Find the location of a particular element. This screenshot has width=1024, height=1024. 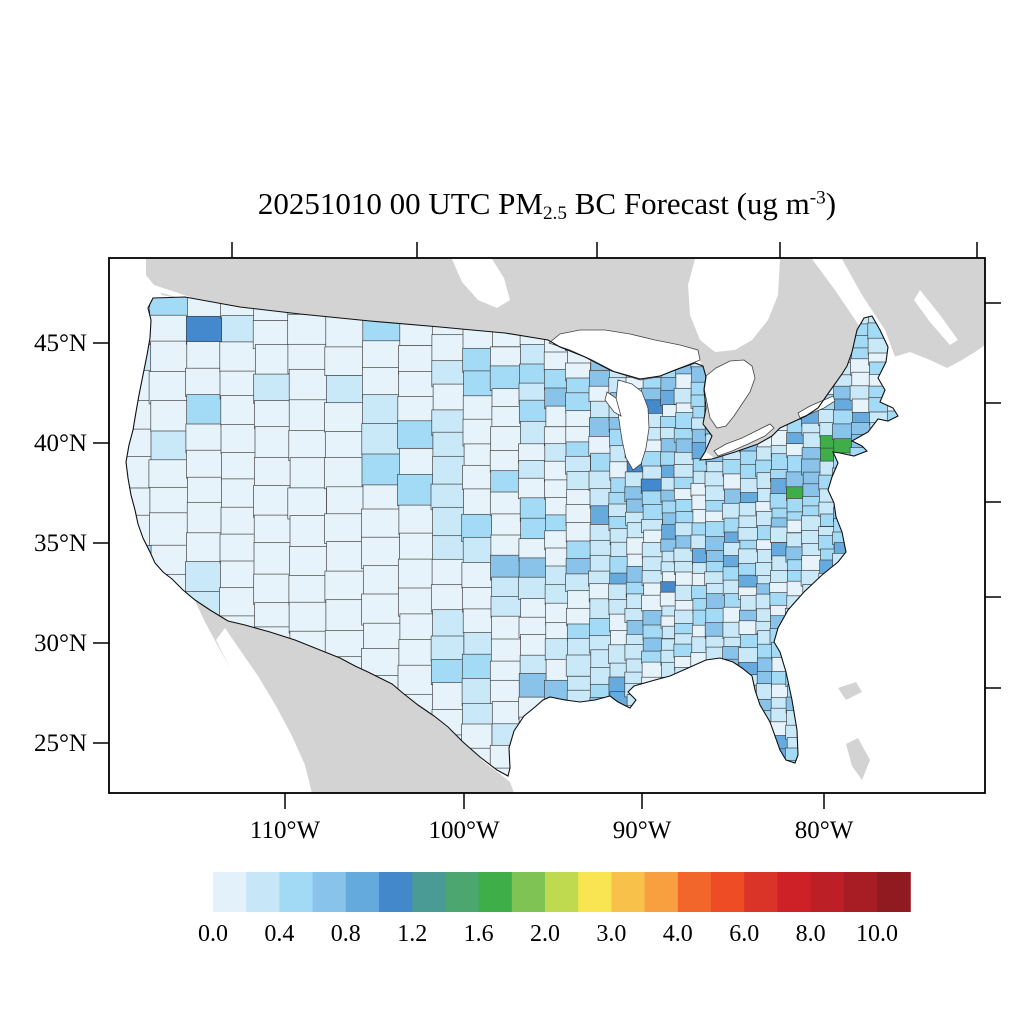

title-prefix: 20251010 00 UTC PM is located at coordinates (400, 203).